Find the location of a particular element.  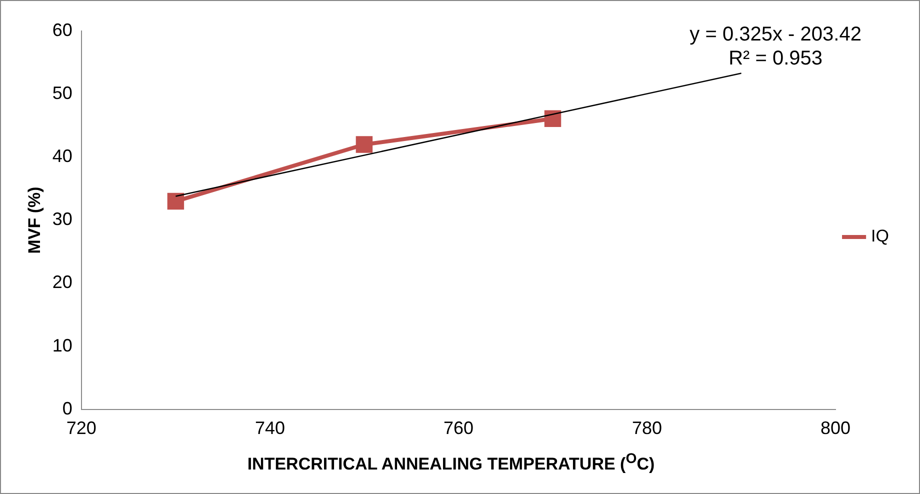

y-tick-label: 0 is located at coordinates (67, 408).